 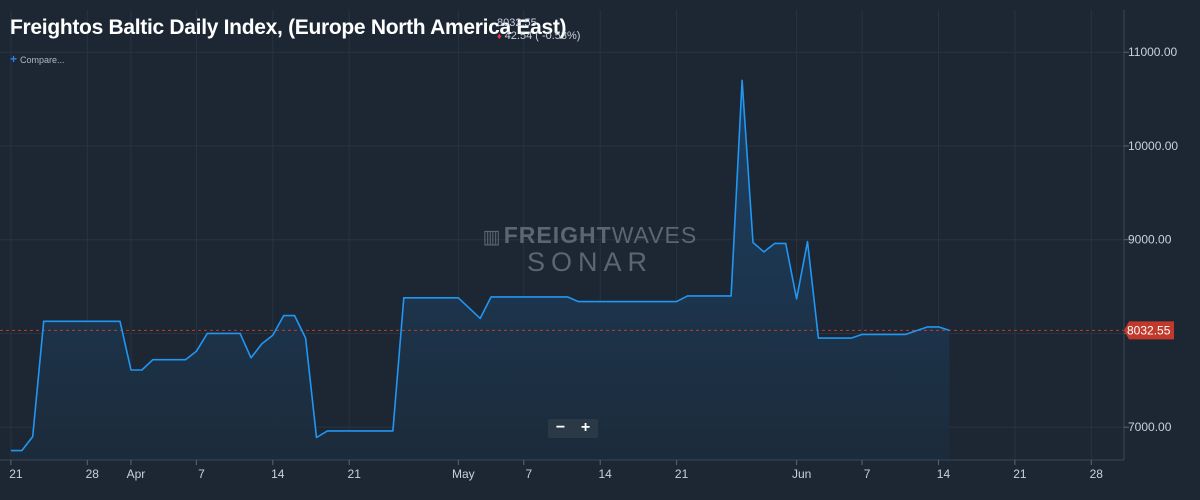 What do you see at coordinates (517, 23) in the screenshot?
I see `last-value: 8032.55` at bounding box center [517, 23].